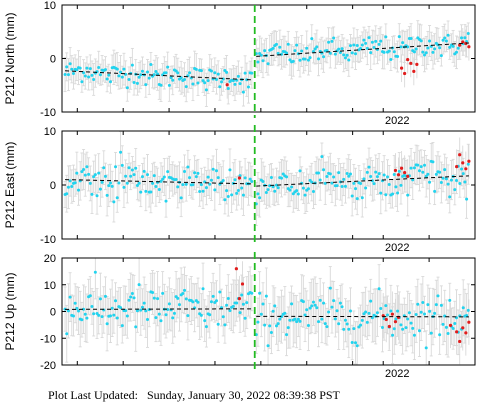 This screenshot has width=481, height=404. I want to click on y-axis-label: P212 East (mm), so click(10, 185).